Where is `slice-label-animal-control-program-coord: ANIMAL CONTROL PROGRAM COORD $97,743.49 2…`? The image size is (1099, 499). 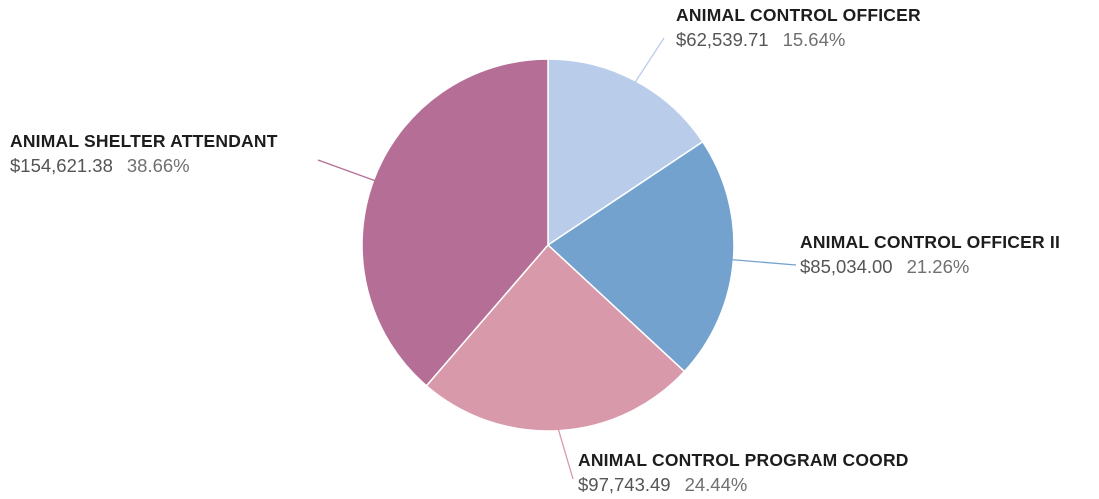 slice-label-animal-control-program-coord: ANIMAL CONTROL PROGRAM COORD $97,743.49 2… is located at coordinates (743, 472).